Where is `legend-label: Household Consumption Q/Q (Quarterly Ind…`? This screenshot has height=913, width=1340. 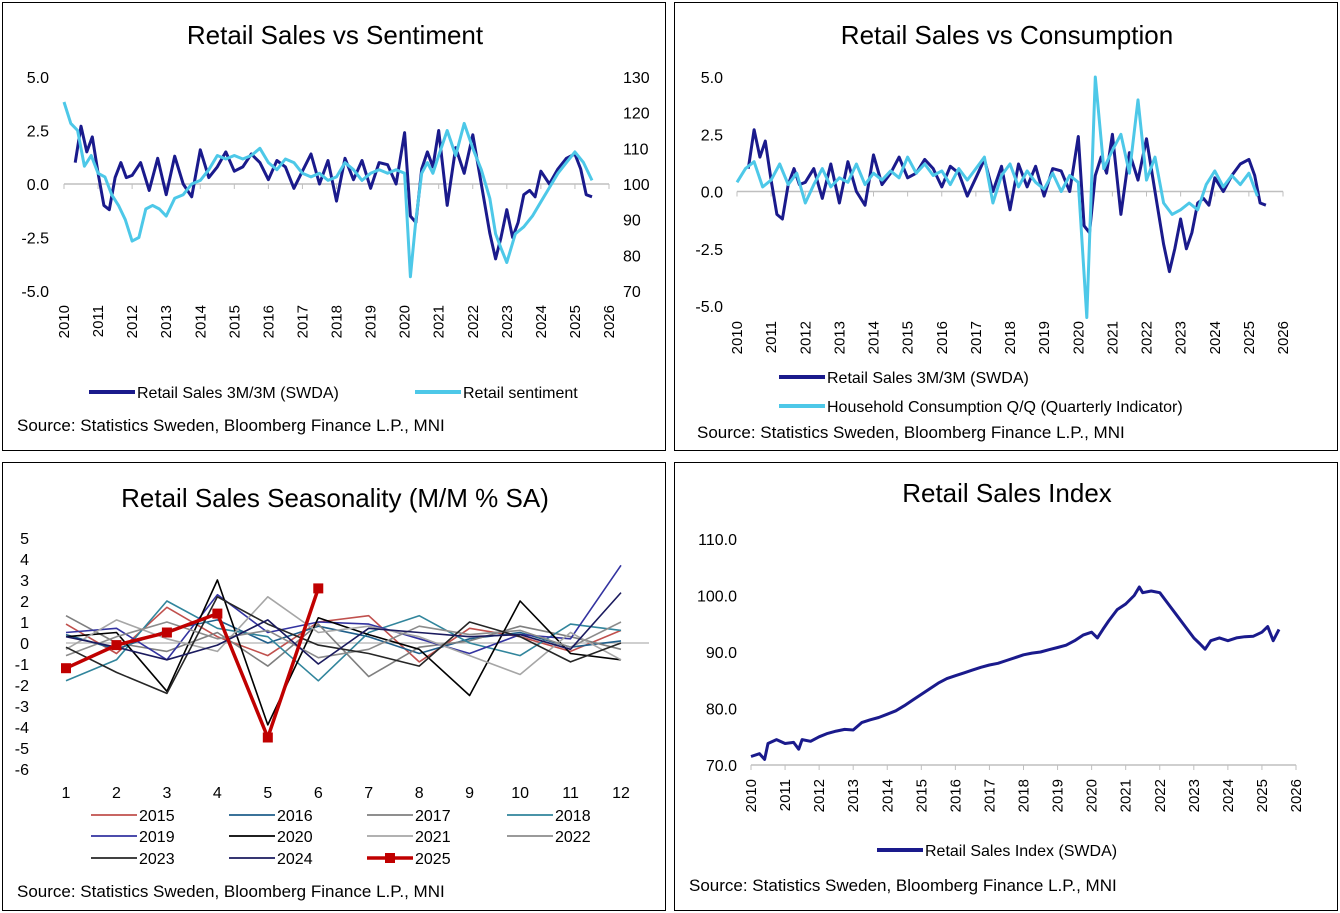
legend-label: Household Consumption Q/Q (Quarterly Ind… is located at coordinates (1005, 407).